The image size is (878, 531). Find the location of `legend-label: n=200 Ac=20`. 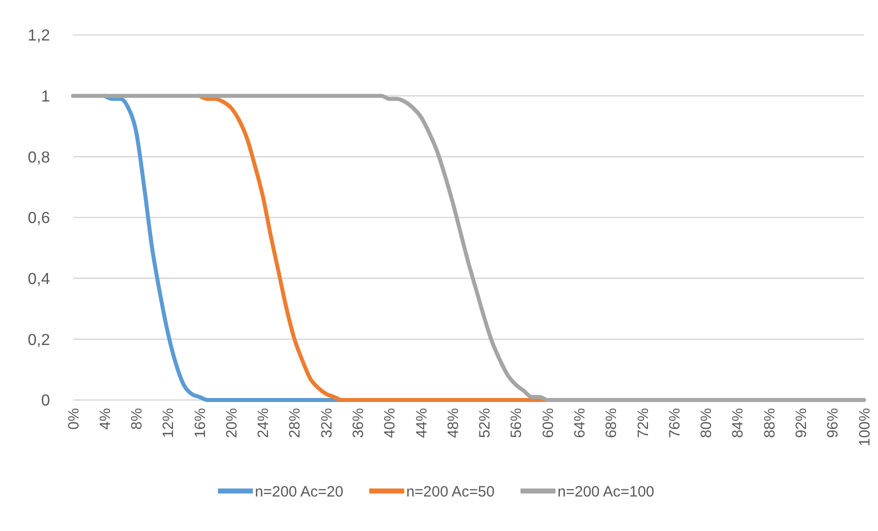

legend-label: n=200 Ac=20 is located at coordinates (299, 491).